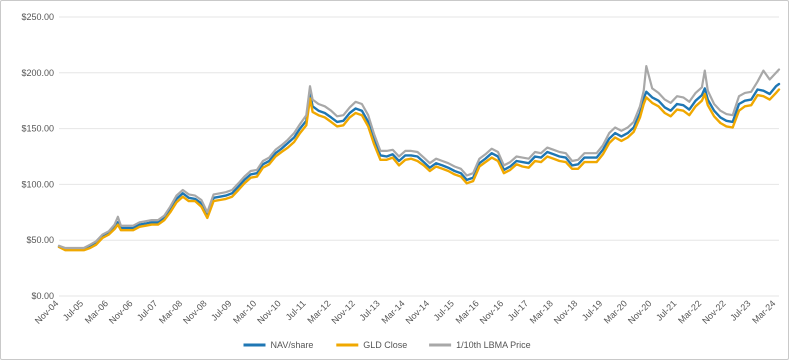  Describe the element at coordinates (640, 312) in the screenshot. I see `x-tick-label: Nov-20` at that location.